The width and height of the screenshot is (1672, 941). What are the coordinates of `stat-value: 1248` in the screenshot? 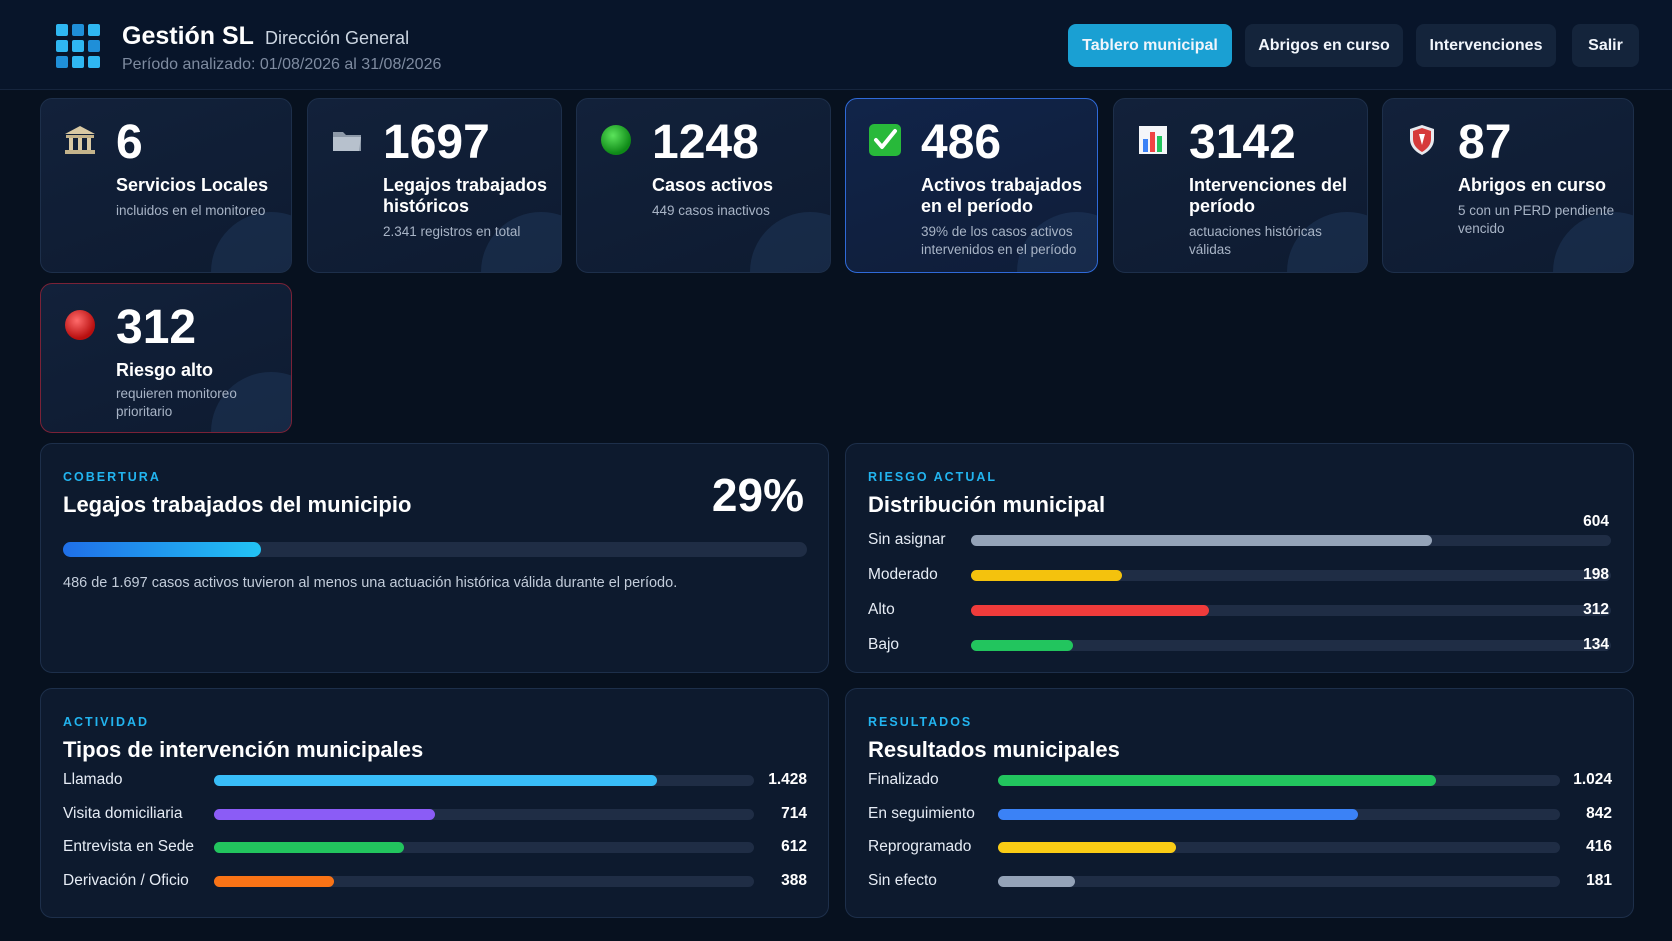 It's located at (705, 142).